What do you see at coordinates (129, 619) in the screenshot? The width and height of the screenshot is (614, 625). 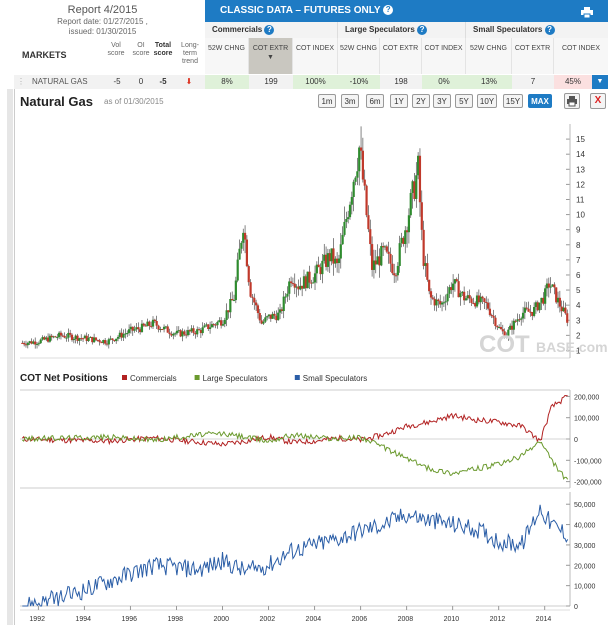 I see `x-tick-label: 1996` at bounding box center [129, 619].